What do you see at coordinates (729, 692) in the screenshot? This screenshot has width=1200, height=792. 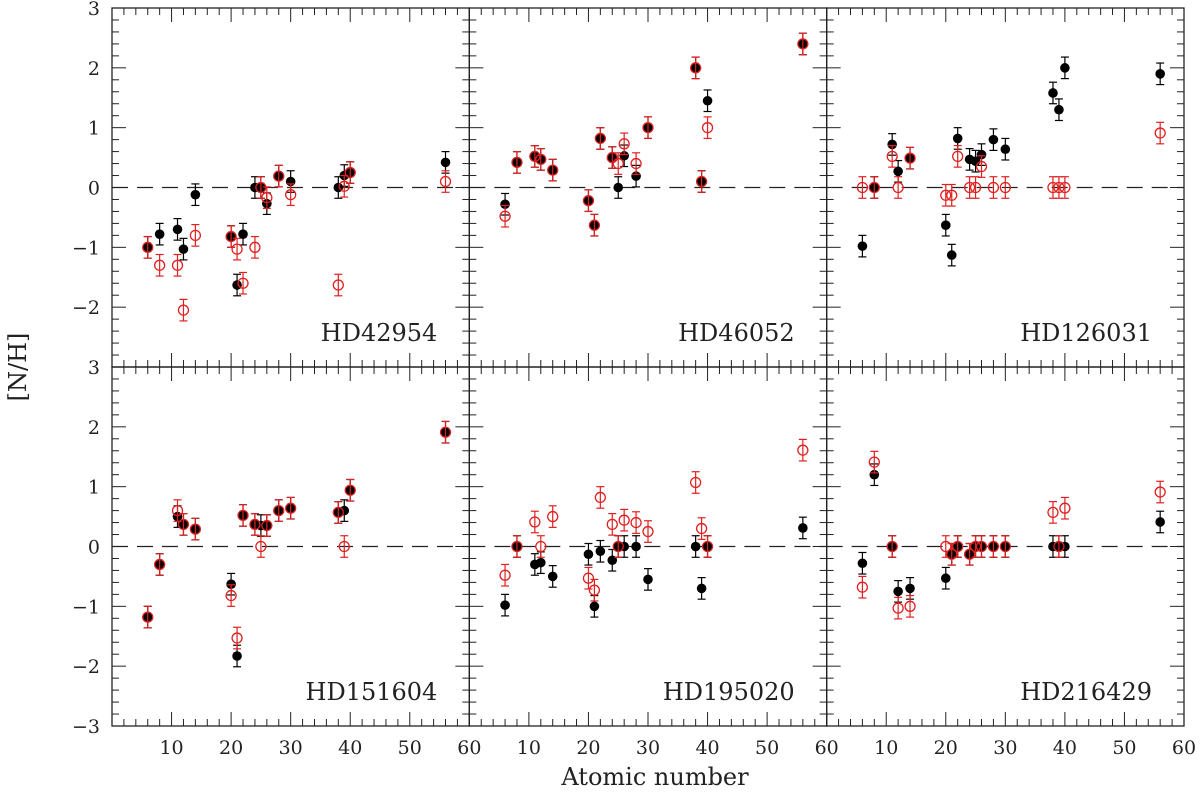 I see `panel-label: HD195020` at bounding box center [729, 692].